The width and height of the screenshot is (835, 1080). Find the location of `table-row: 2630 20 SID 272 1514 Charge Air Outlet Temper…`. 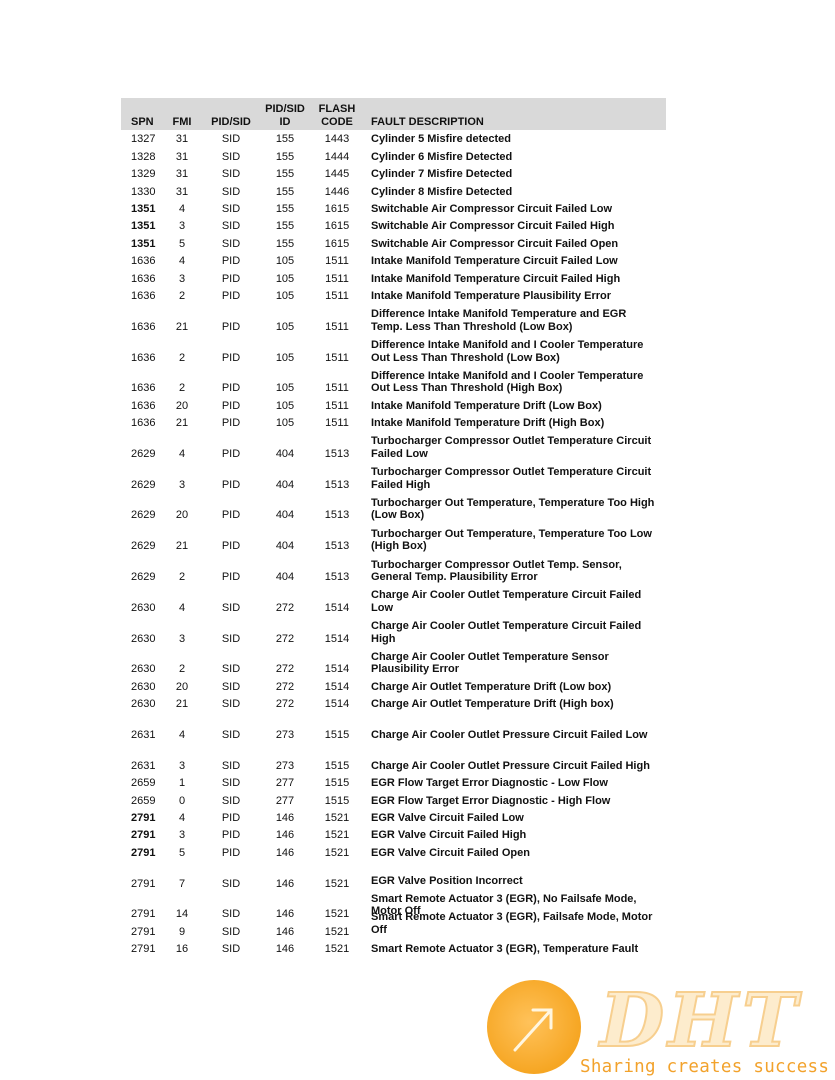

table-row: 2630 20 SID 272 1514 Charge Air Outlet Temper… is located at coordinates (393, 686).